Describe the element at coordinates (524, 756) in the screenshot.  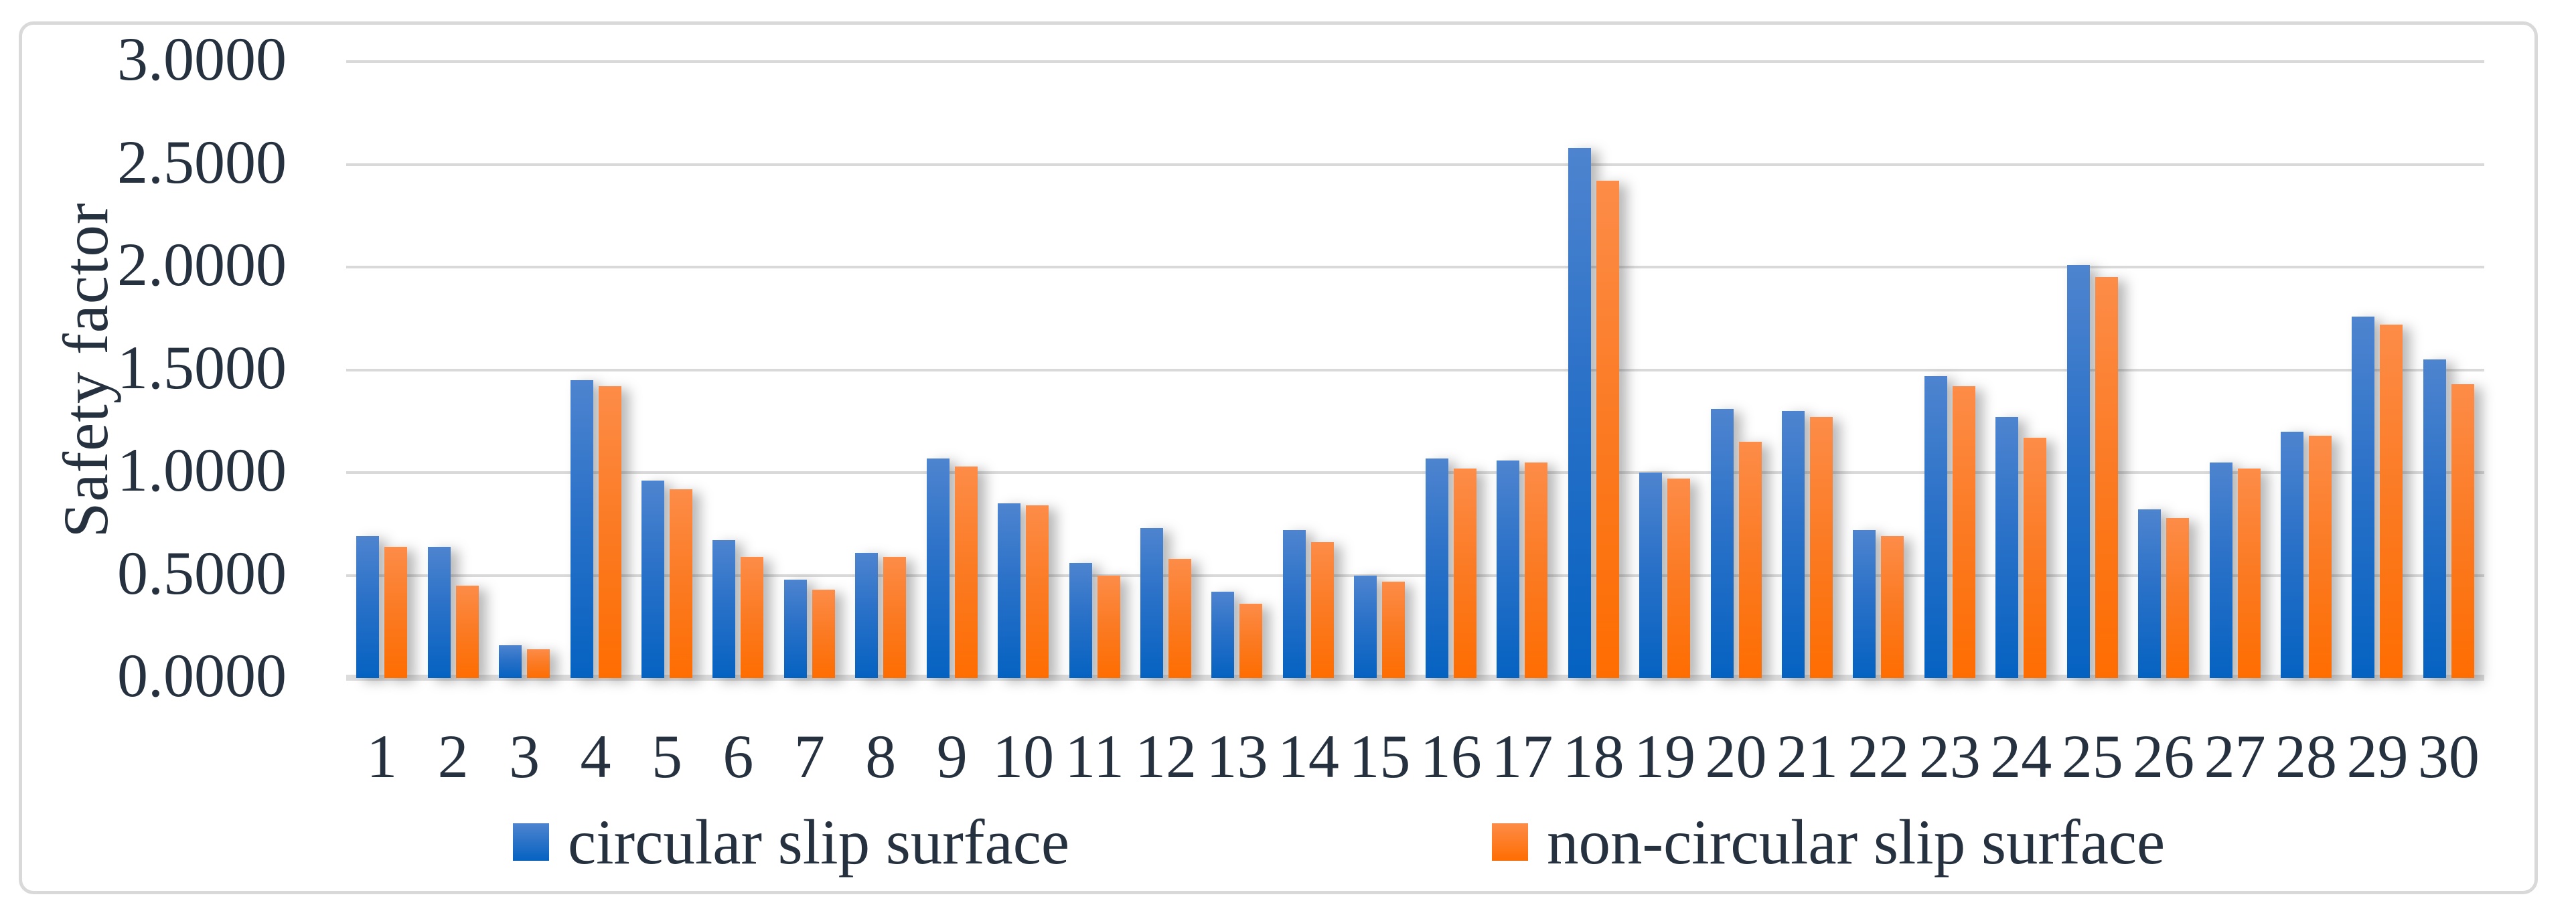
I see `x-tick-label-3: 3` at that location.